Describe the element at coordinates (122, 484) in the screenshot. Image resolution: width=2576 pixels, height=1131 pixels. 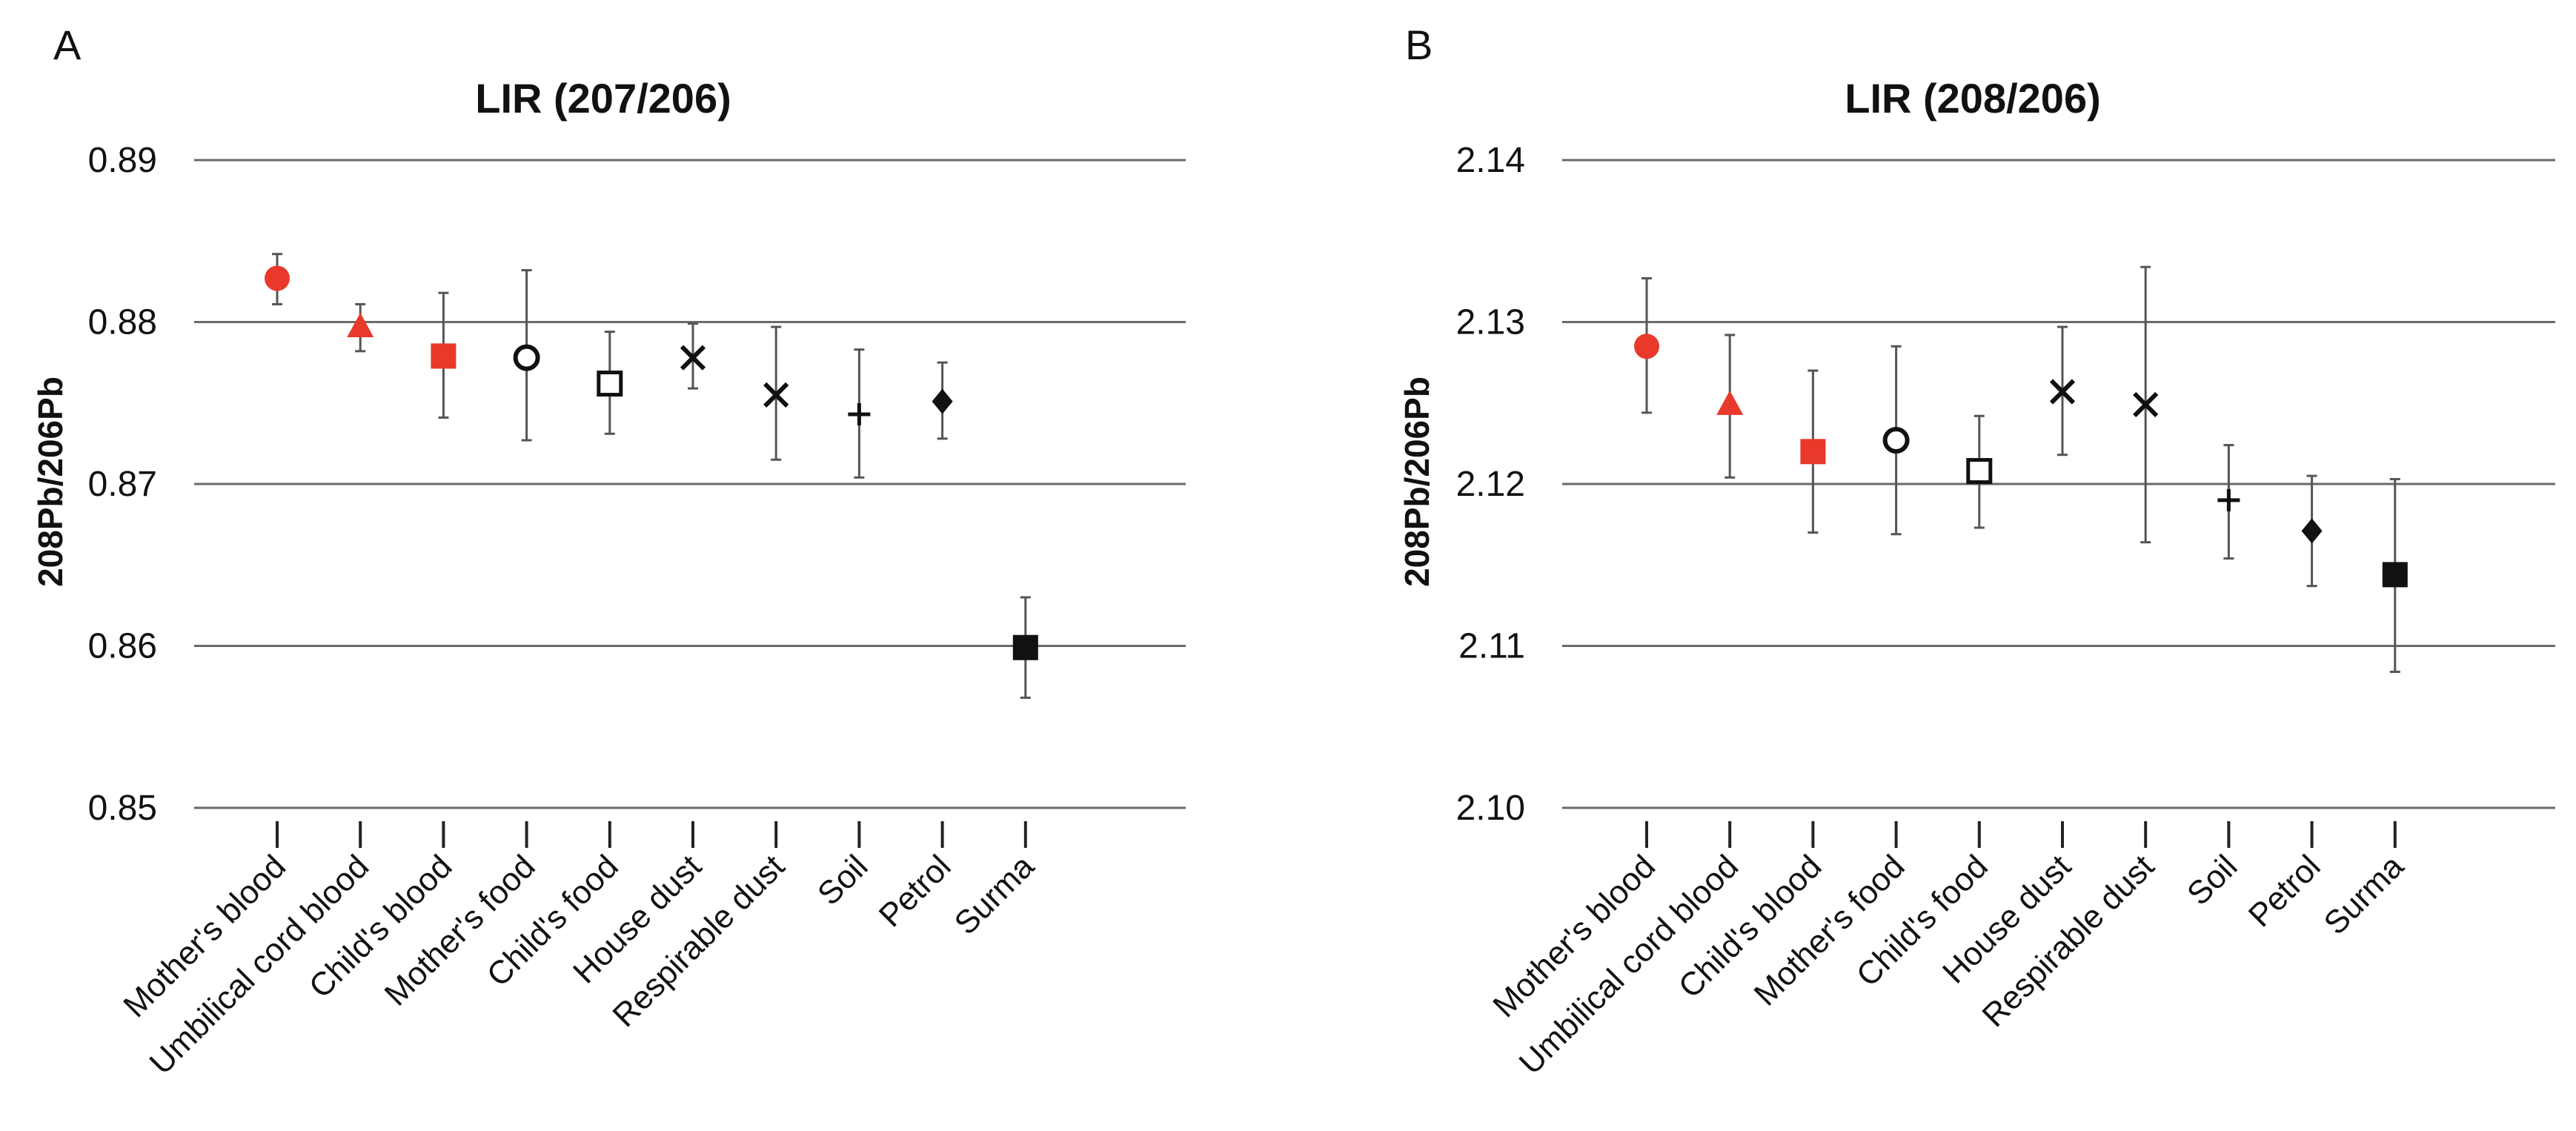
I see `y-tick-label: 0.87` at that location.